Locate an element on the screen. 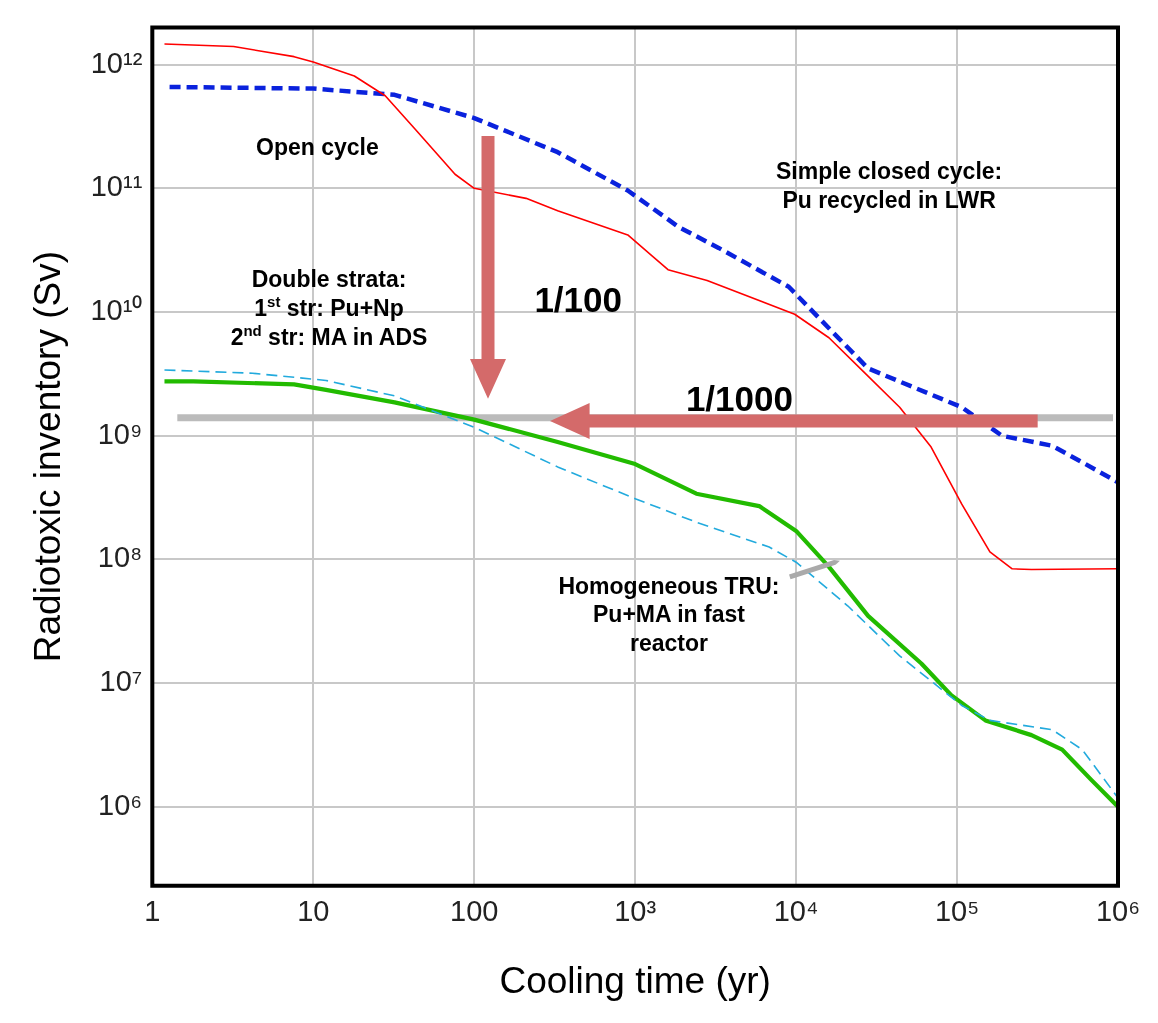 This screenshot has height=1023, width=1158. y-tick-label: 10⁶ is located at coordinates (120, 804).